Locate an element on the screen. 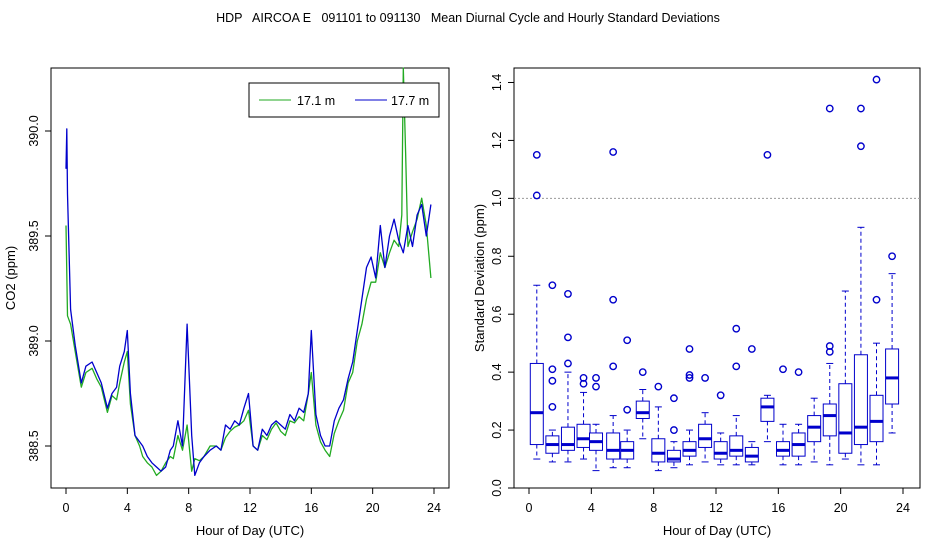  left-y-axis: 388.5 389.0 389.5 390.0 is located at coordinates (39, 288).